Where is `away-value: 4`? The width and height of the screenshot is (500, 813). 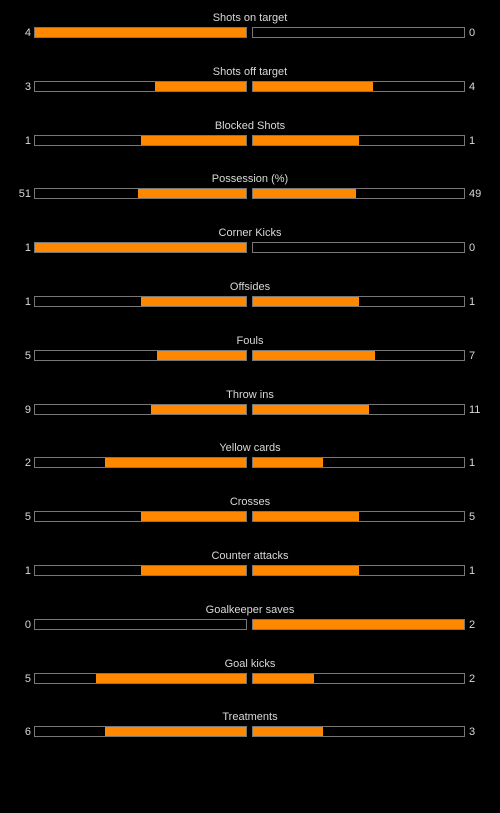
away-value: 4 is located at coordinates (472, 86).